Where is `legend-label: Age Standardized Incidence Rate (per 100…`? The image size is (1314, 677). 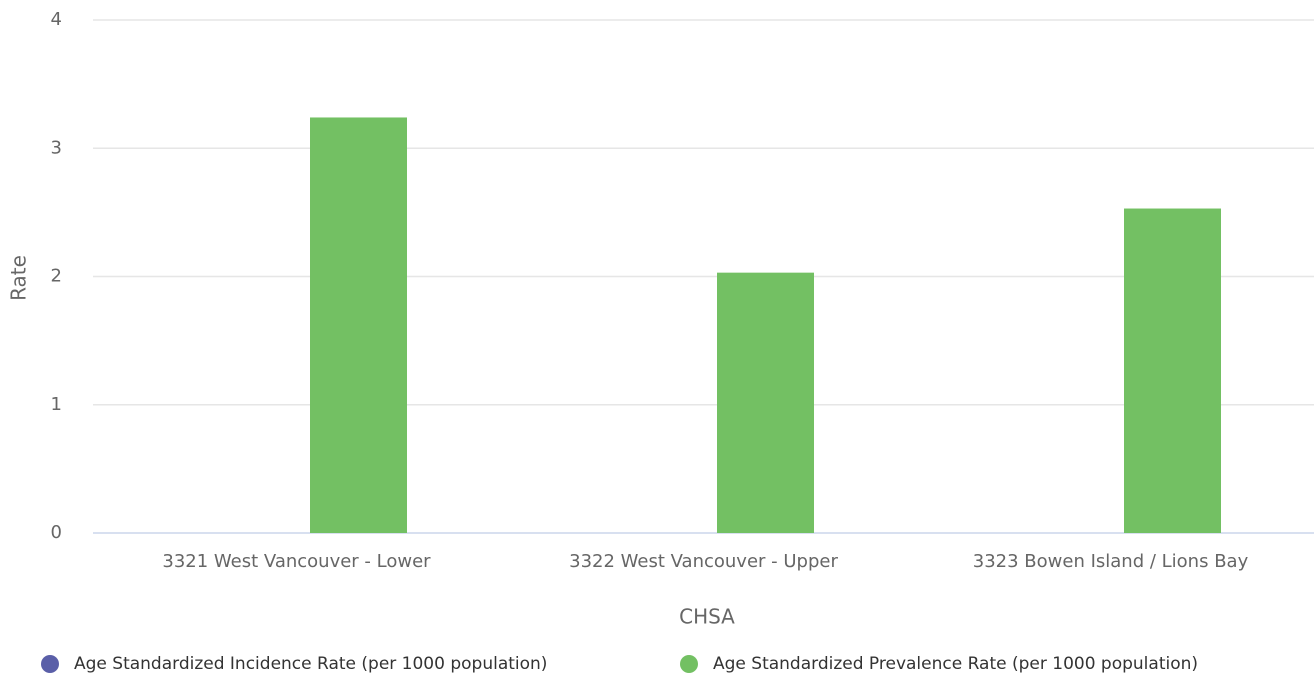 legend-label: Age Standardized Incidence Rate (per 100… is located at coordinates (310, 664).